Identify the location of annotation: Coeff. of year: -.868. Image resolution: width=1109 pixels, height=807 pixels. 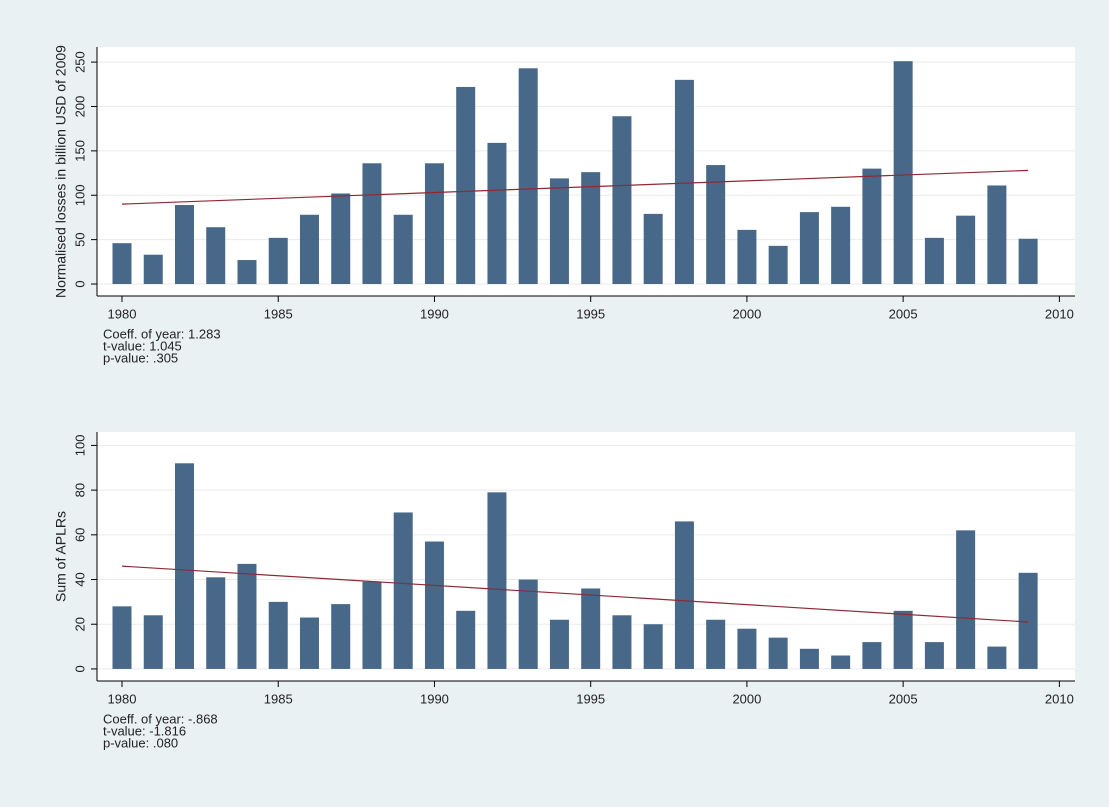
(160, 718).